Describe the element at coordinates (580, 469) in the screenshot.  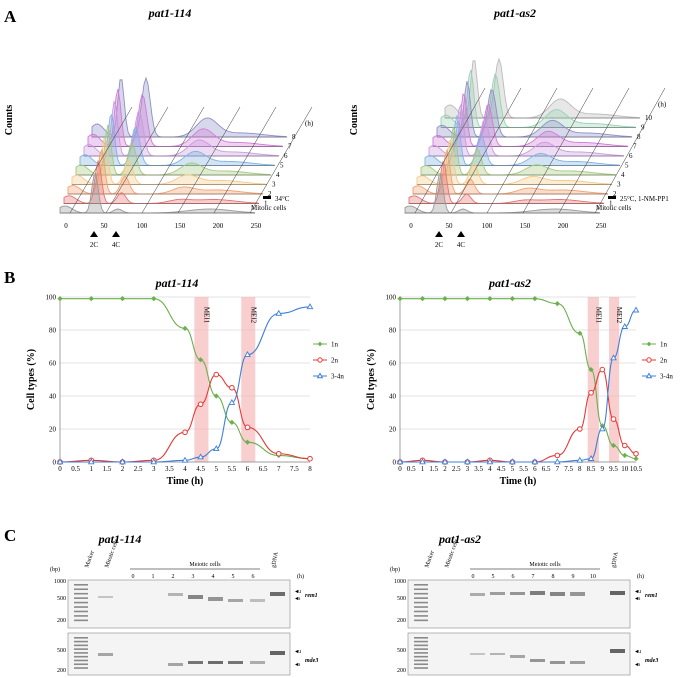
I see `x-tick: 8` at that location.